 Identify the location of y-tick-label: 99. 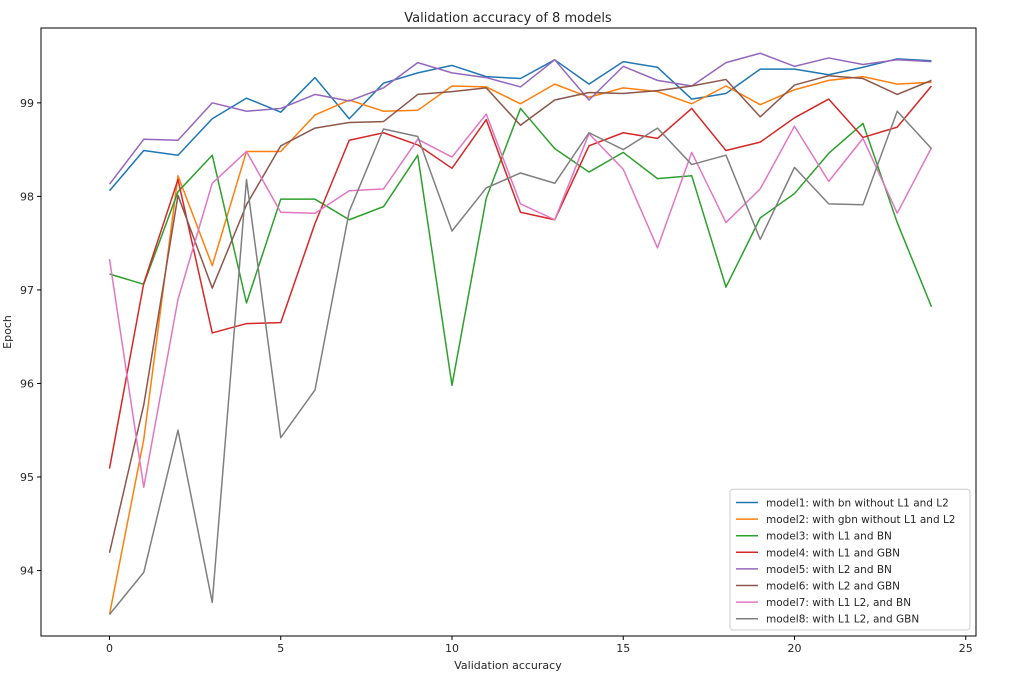
(27, 103).